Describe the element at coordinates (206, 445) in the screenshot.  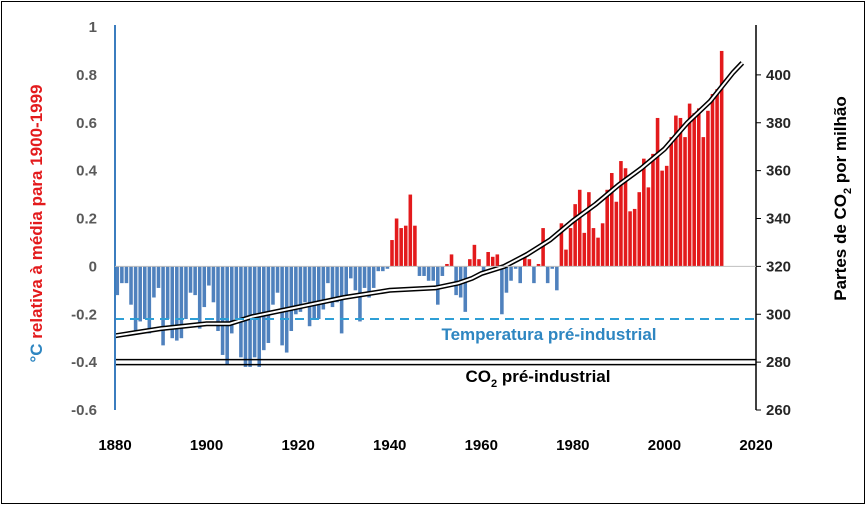
I see `x-tick-label: 1900` at that location.